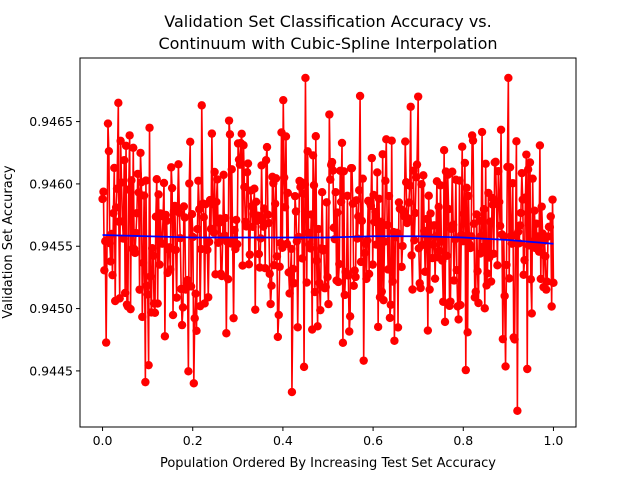 The height and width of the screenshot is (480, 640). Describe the element at coordinates (51, 121) in the screenshot. I see `y-tick-label: 0.9465` at that location.